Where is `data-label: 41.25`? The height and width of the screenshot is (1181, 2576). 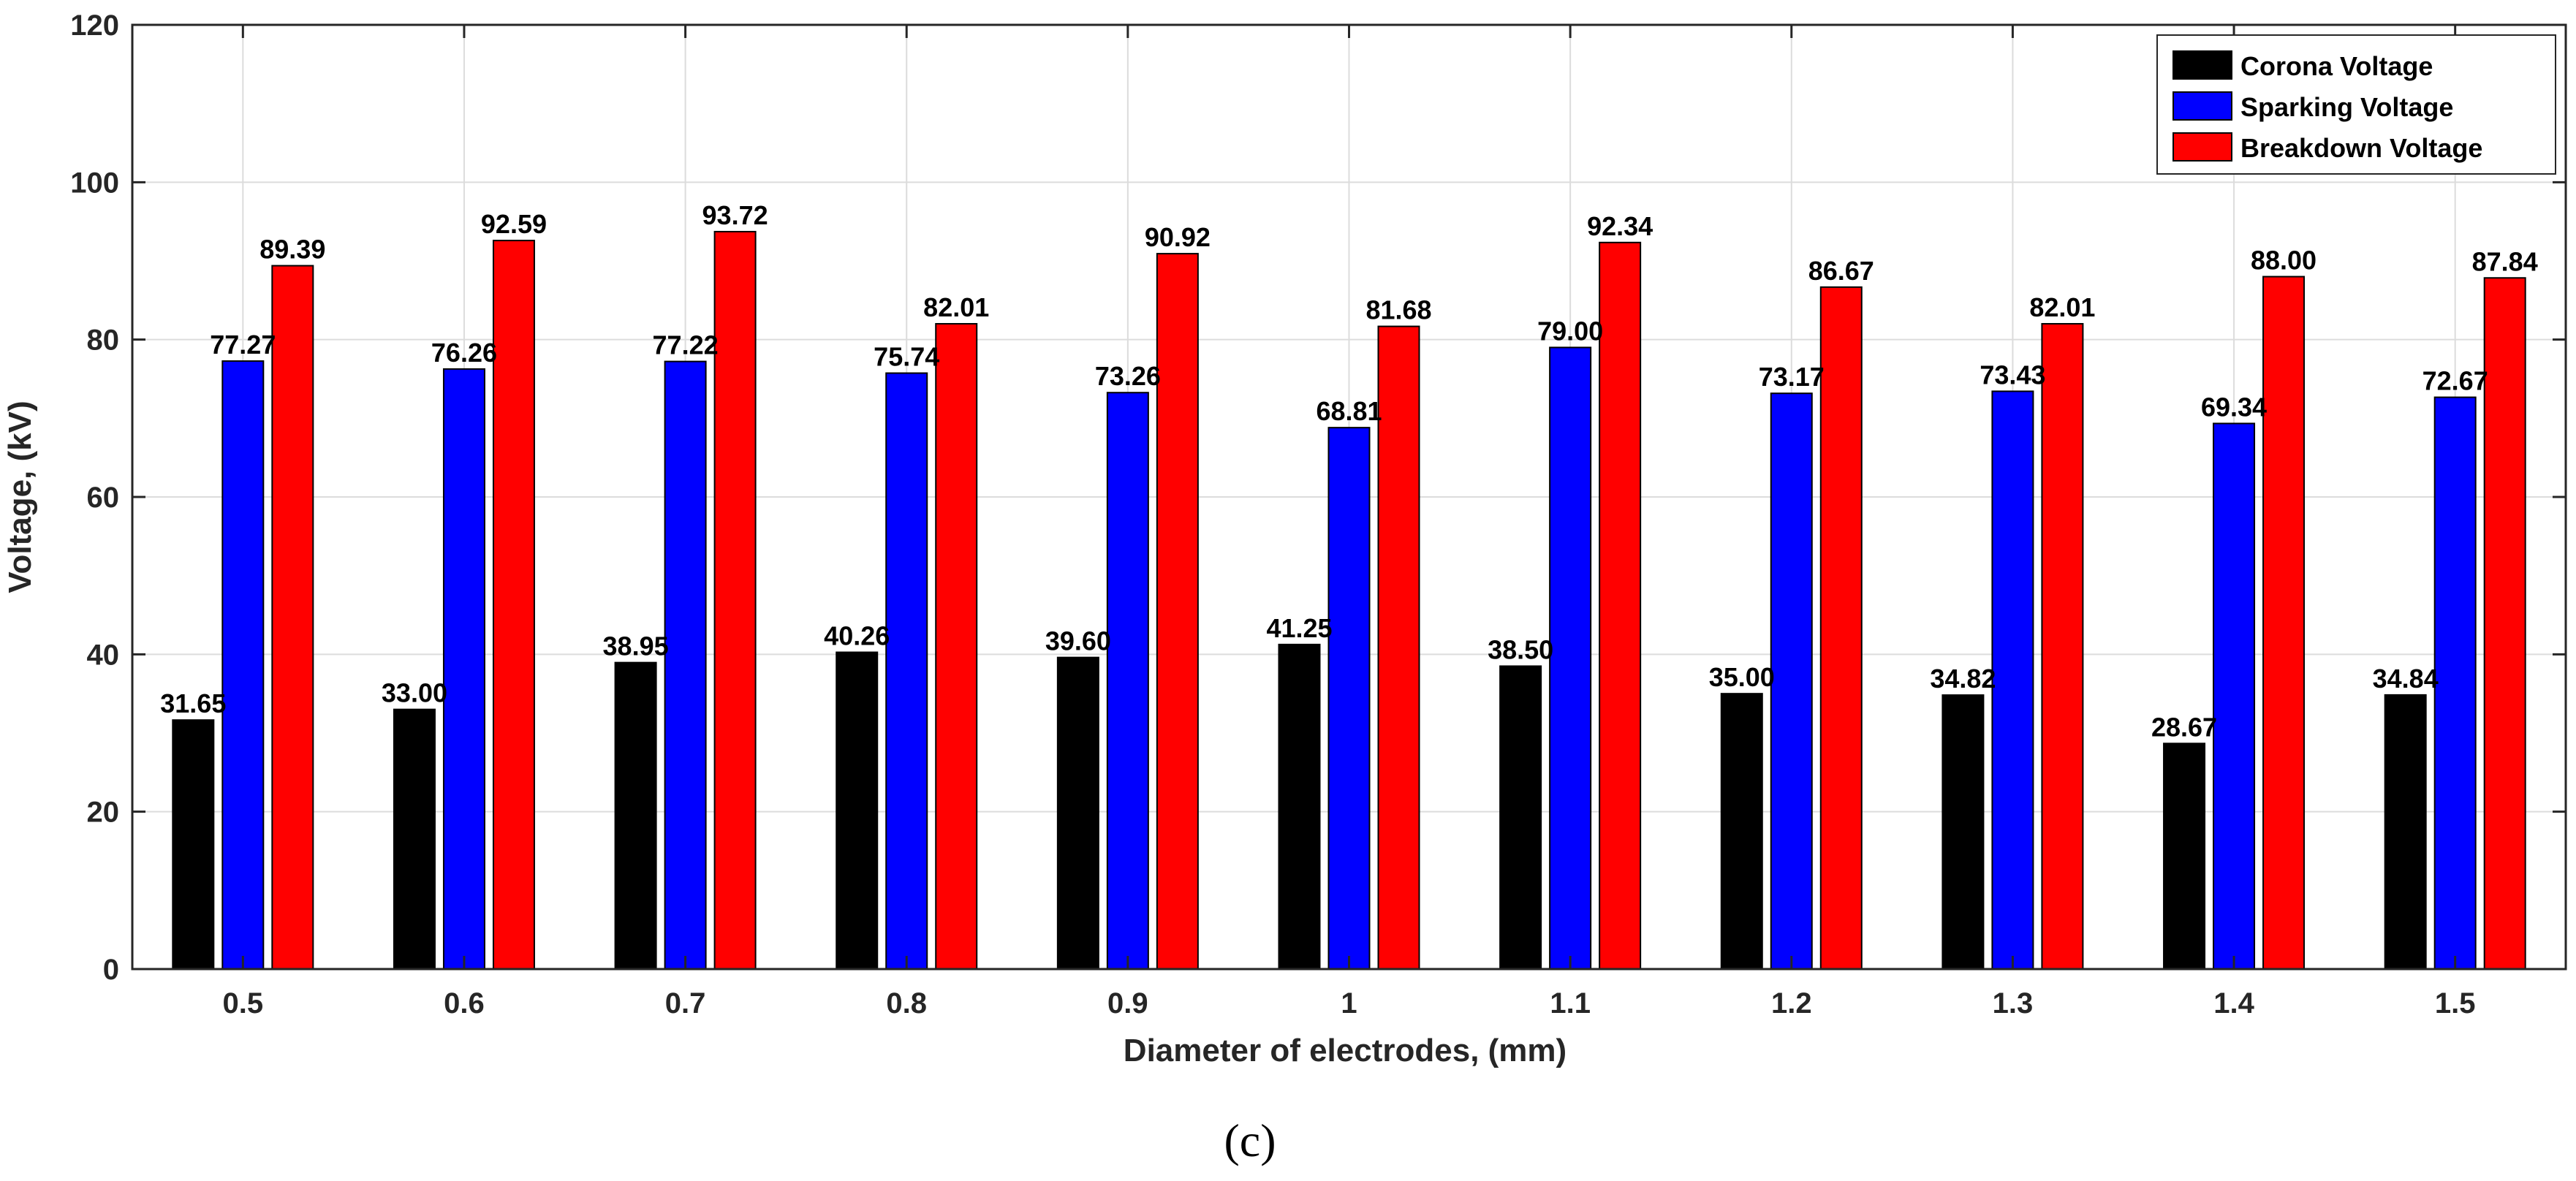 data-label: 41.25 is located at coordinates (1299, 628).